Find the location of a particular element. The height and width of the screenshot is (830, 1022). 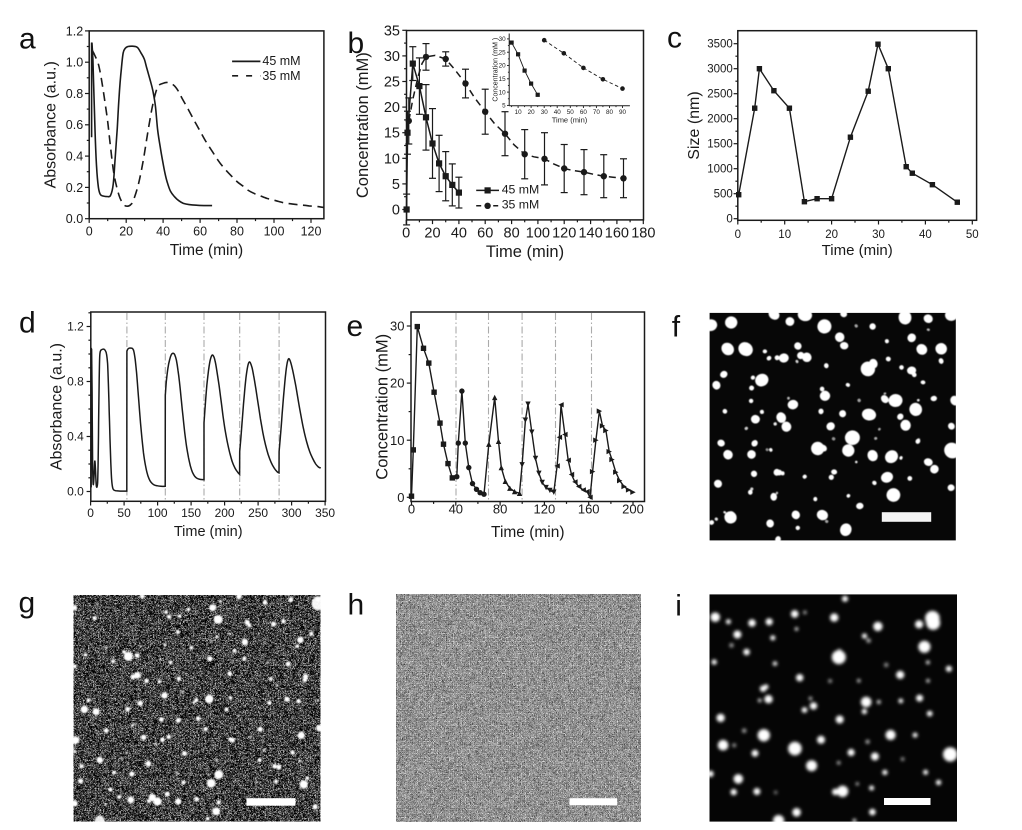

svg-text: 2000 is located at coordinates (720, 120).